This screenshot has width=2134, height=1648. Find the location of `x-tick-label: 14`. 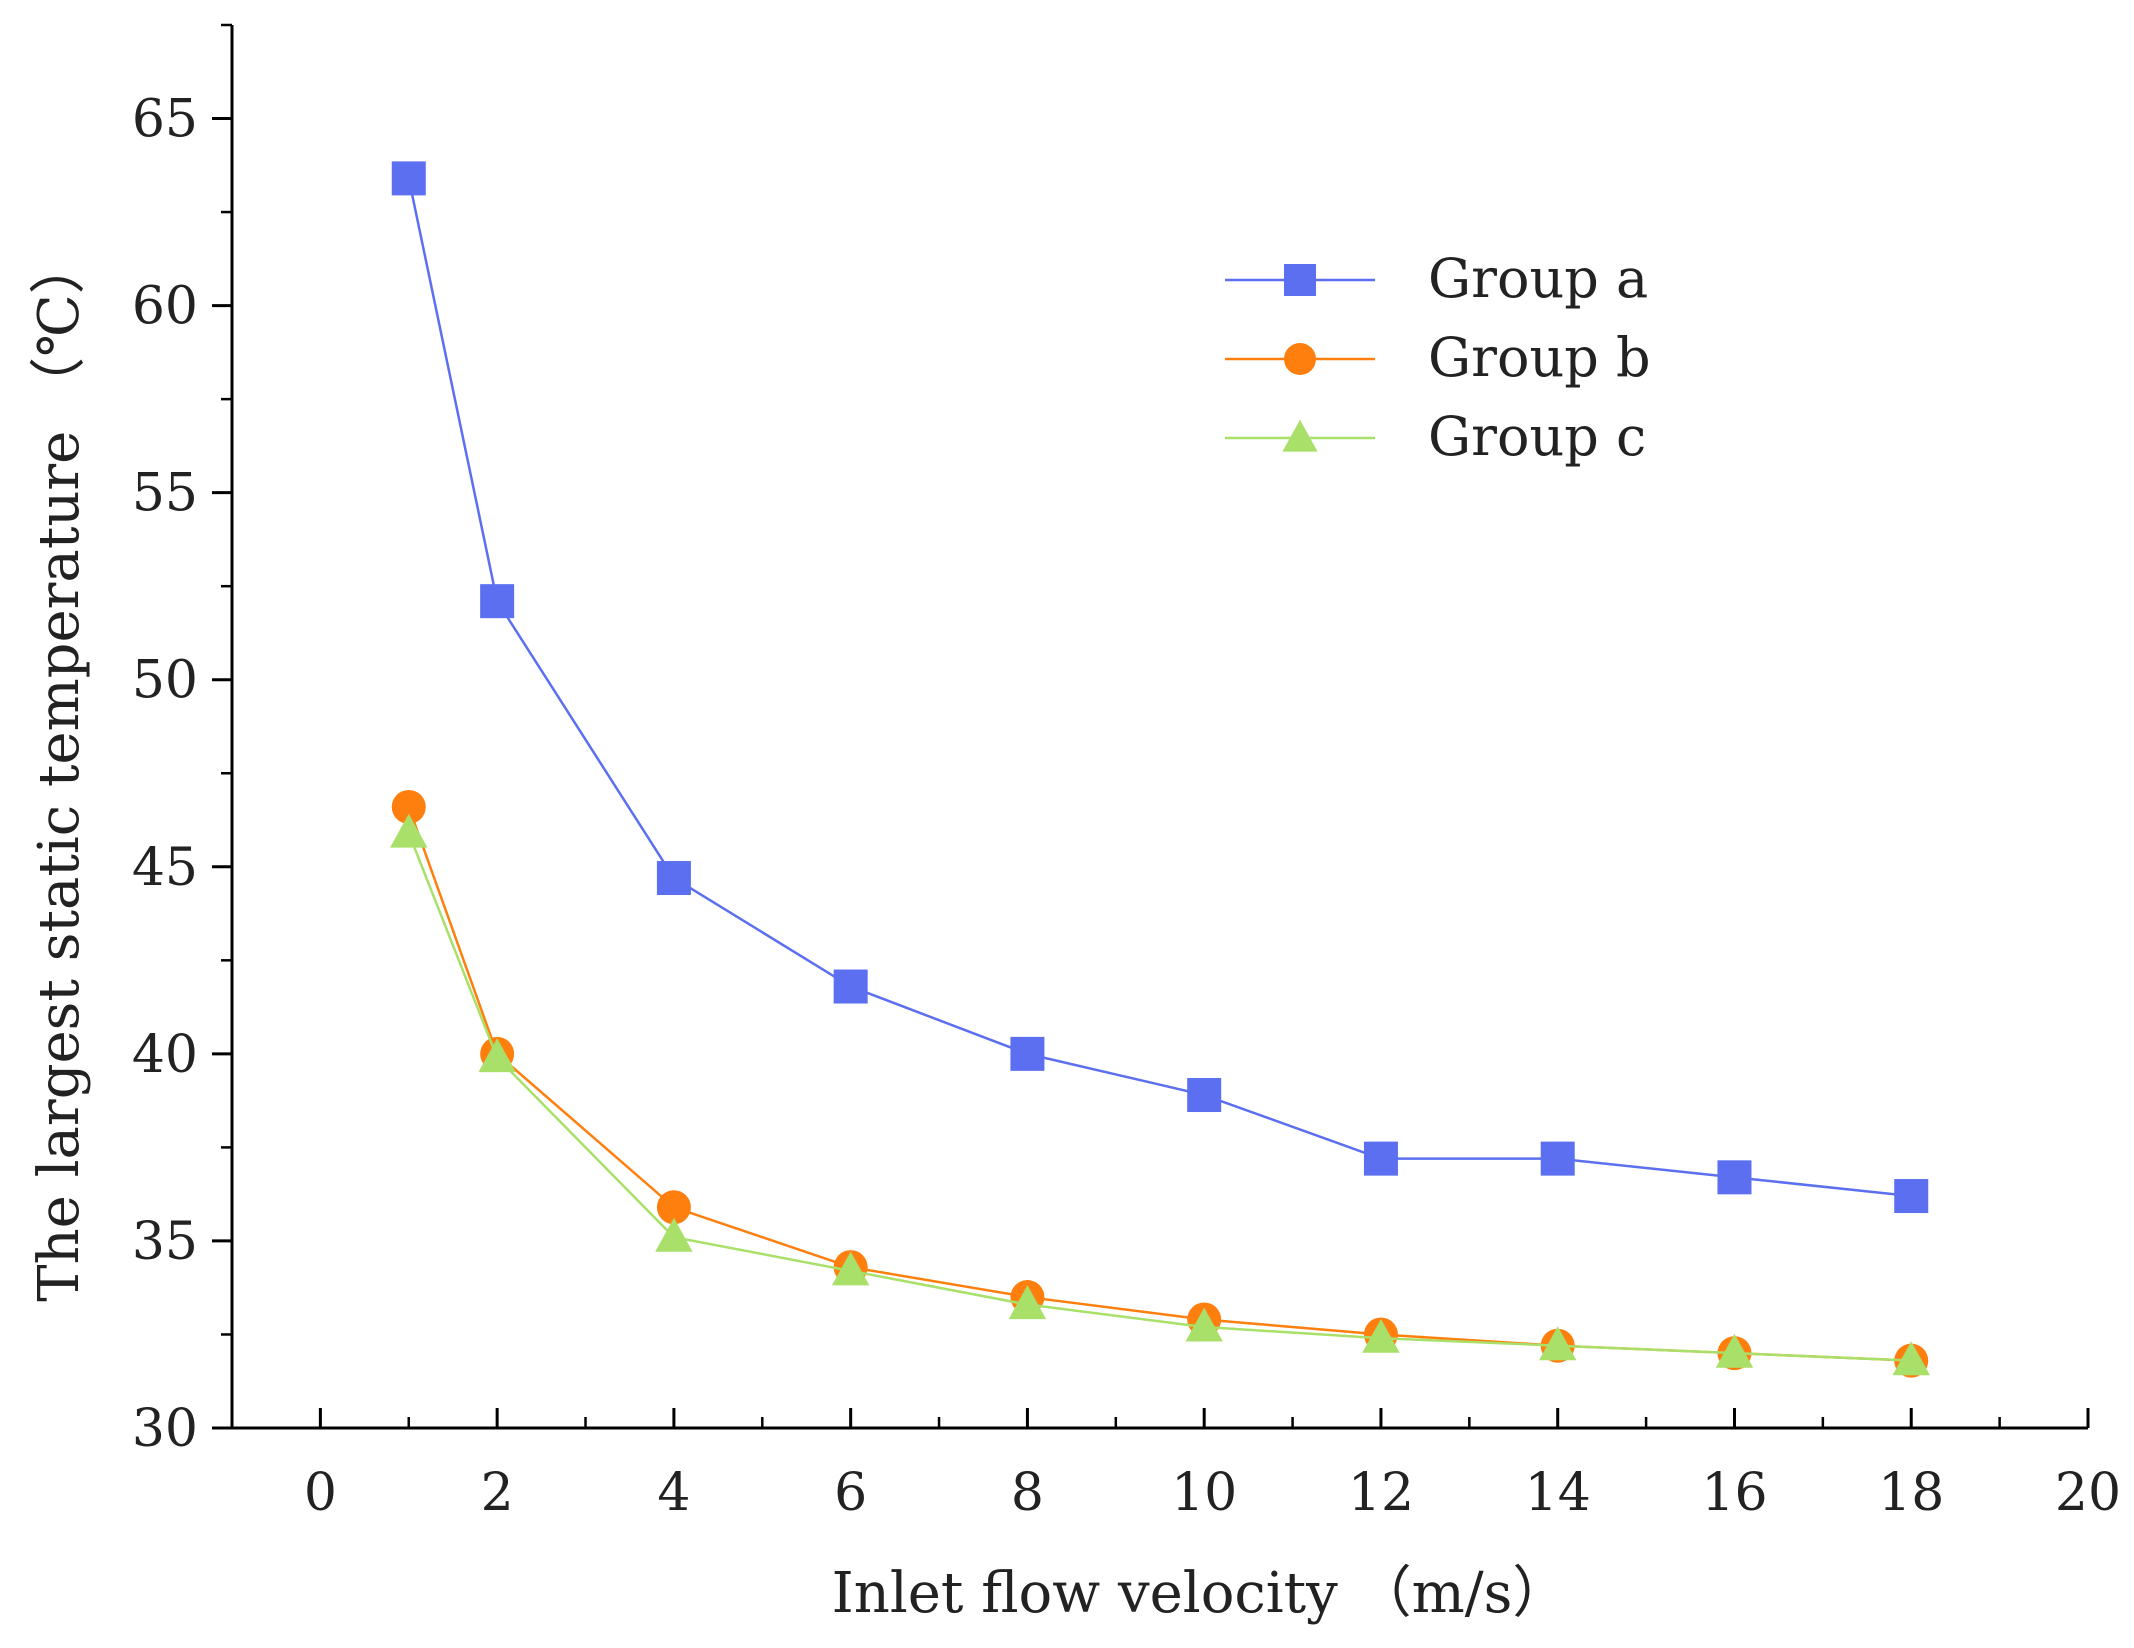

x-tick-label: 14 is located at coordinates (1558, 1493).